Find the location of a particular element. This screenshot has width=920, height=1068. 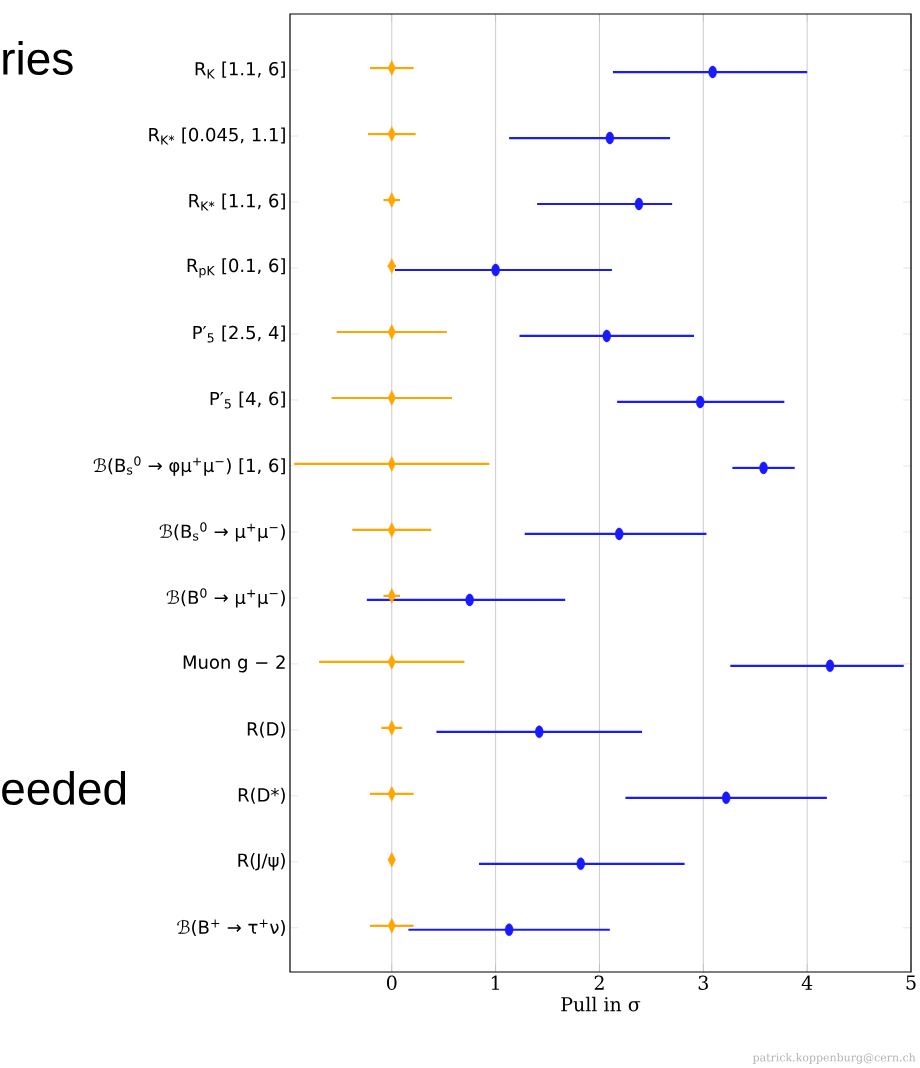

x-tick-label: 5 is located at coordinates (911, 982).